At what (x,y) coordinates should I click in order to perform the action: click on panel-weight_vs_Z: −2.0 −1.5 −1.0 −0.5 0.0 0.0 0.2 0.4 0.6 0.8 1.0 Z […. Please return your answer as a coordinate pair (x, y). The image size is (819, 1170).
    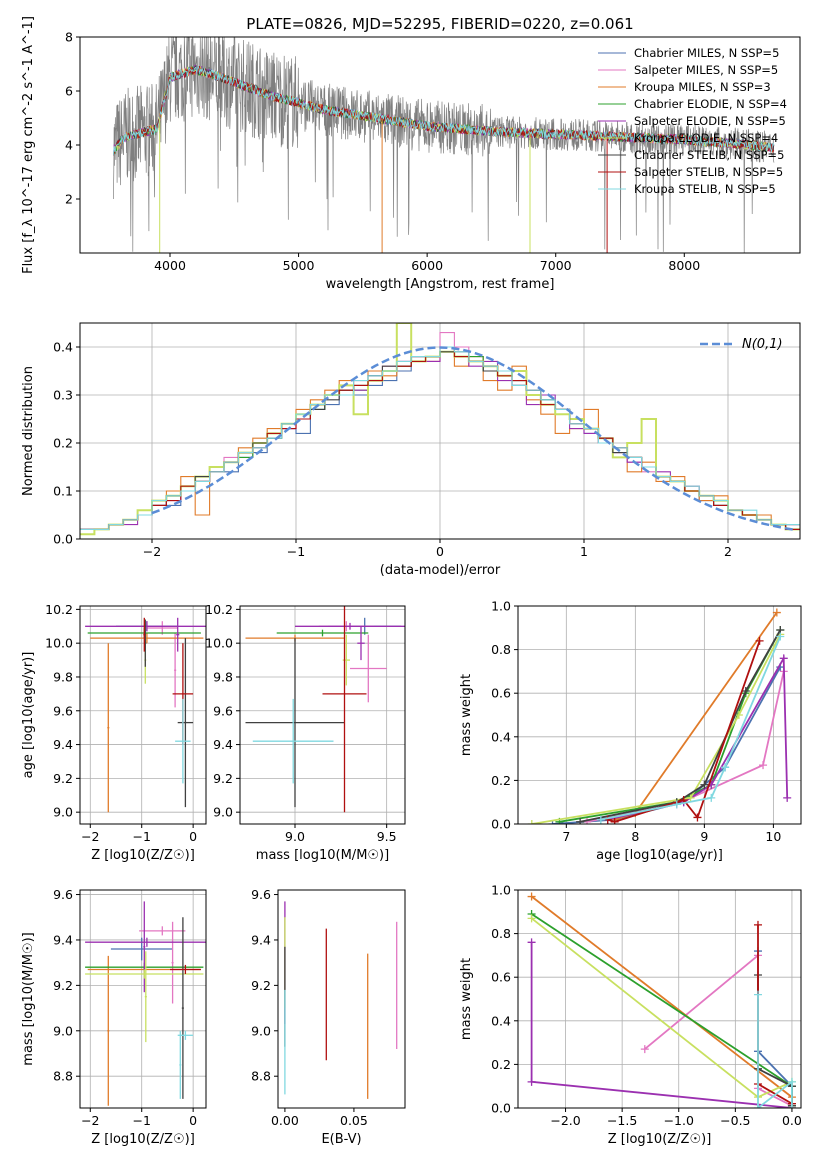
    Looking at the image, I should click on (630, 1015).